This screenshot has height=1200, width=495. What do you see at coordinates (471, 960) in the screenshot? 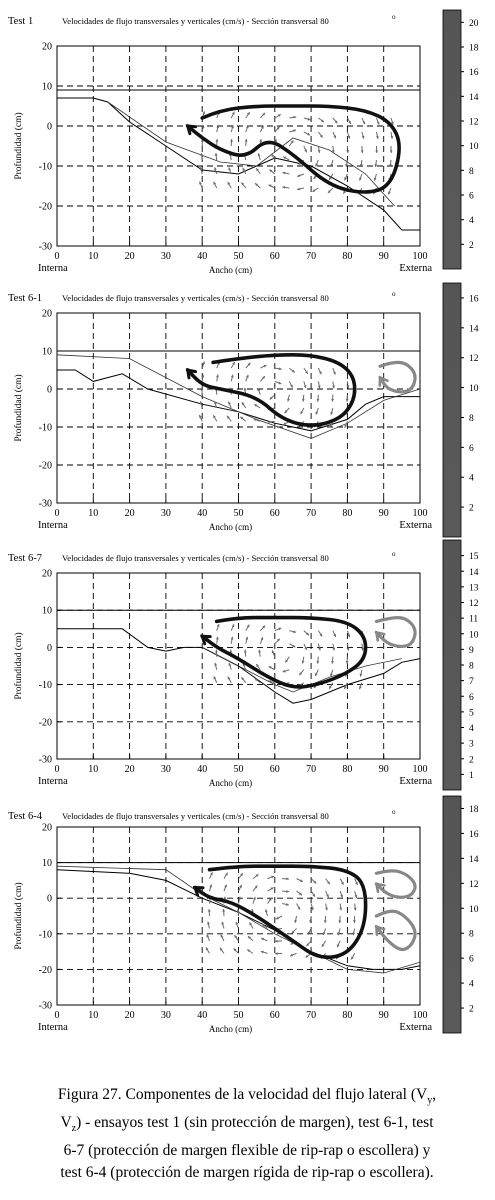
I see `colorbar-tick-label: 6` at bounding box center [471, 960].